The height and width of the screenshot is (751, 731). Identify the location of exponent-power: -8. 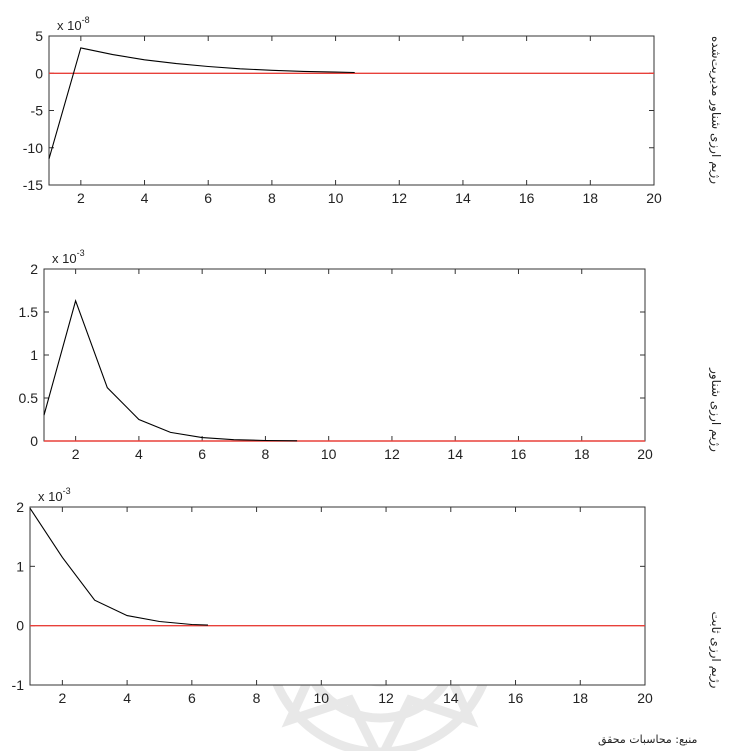
(86, 20).